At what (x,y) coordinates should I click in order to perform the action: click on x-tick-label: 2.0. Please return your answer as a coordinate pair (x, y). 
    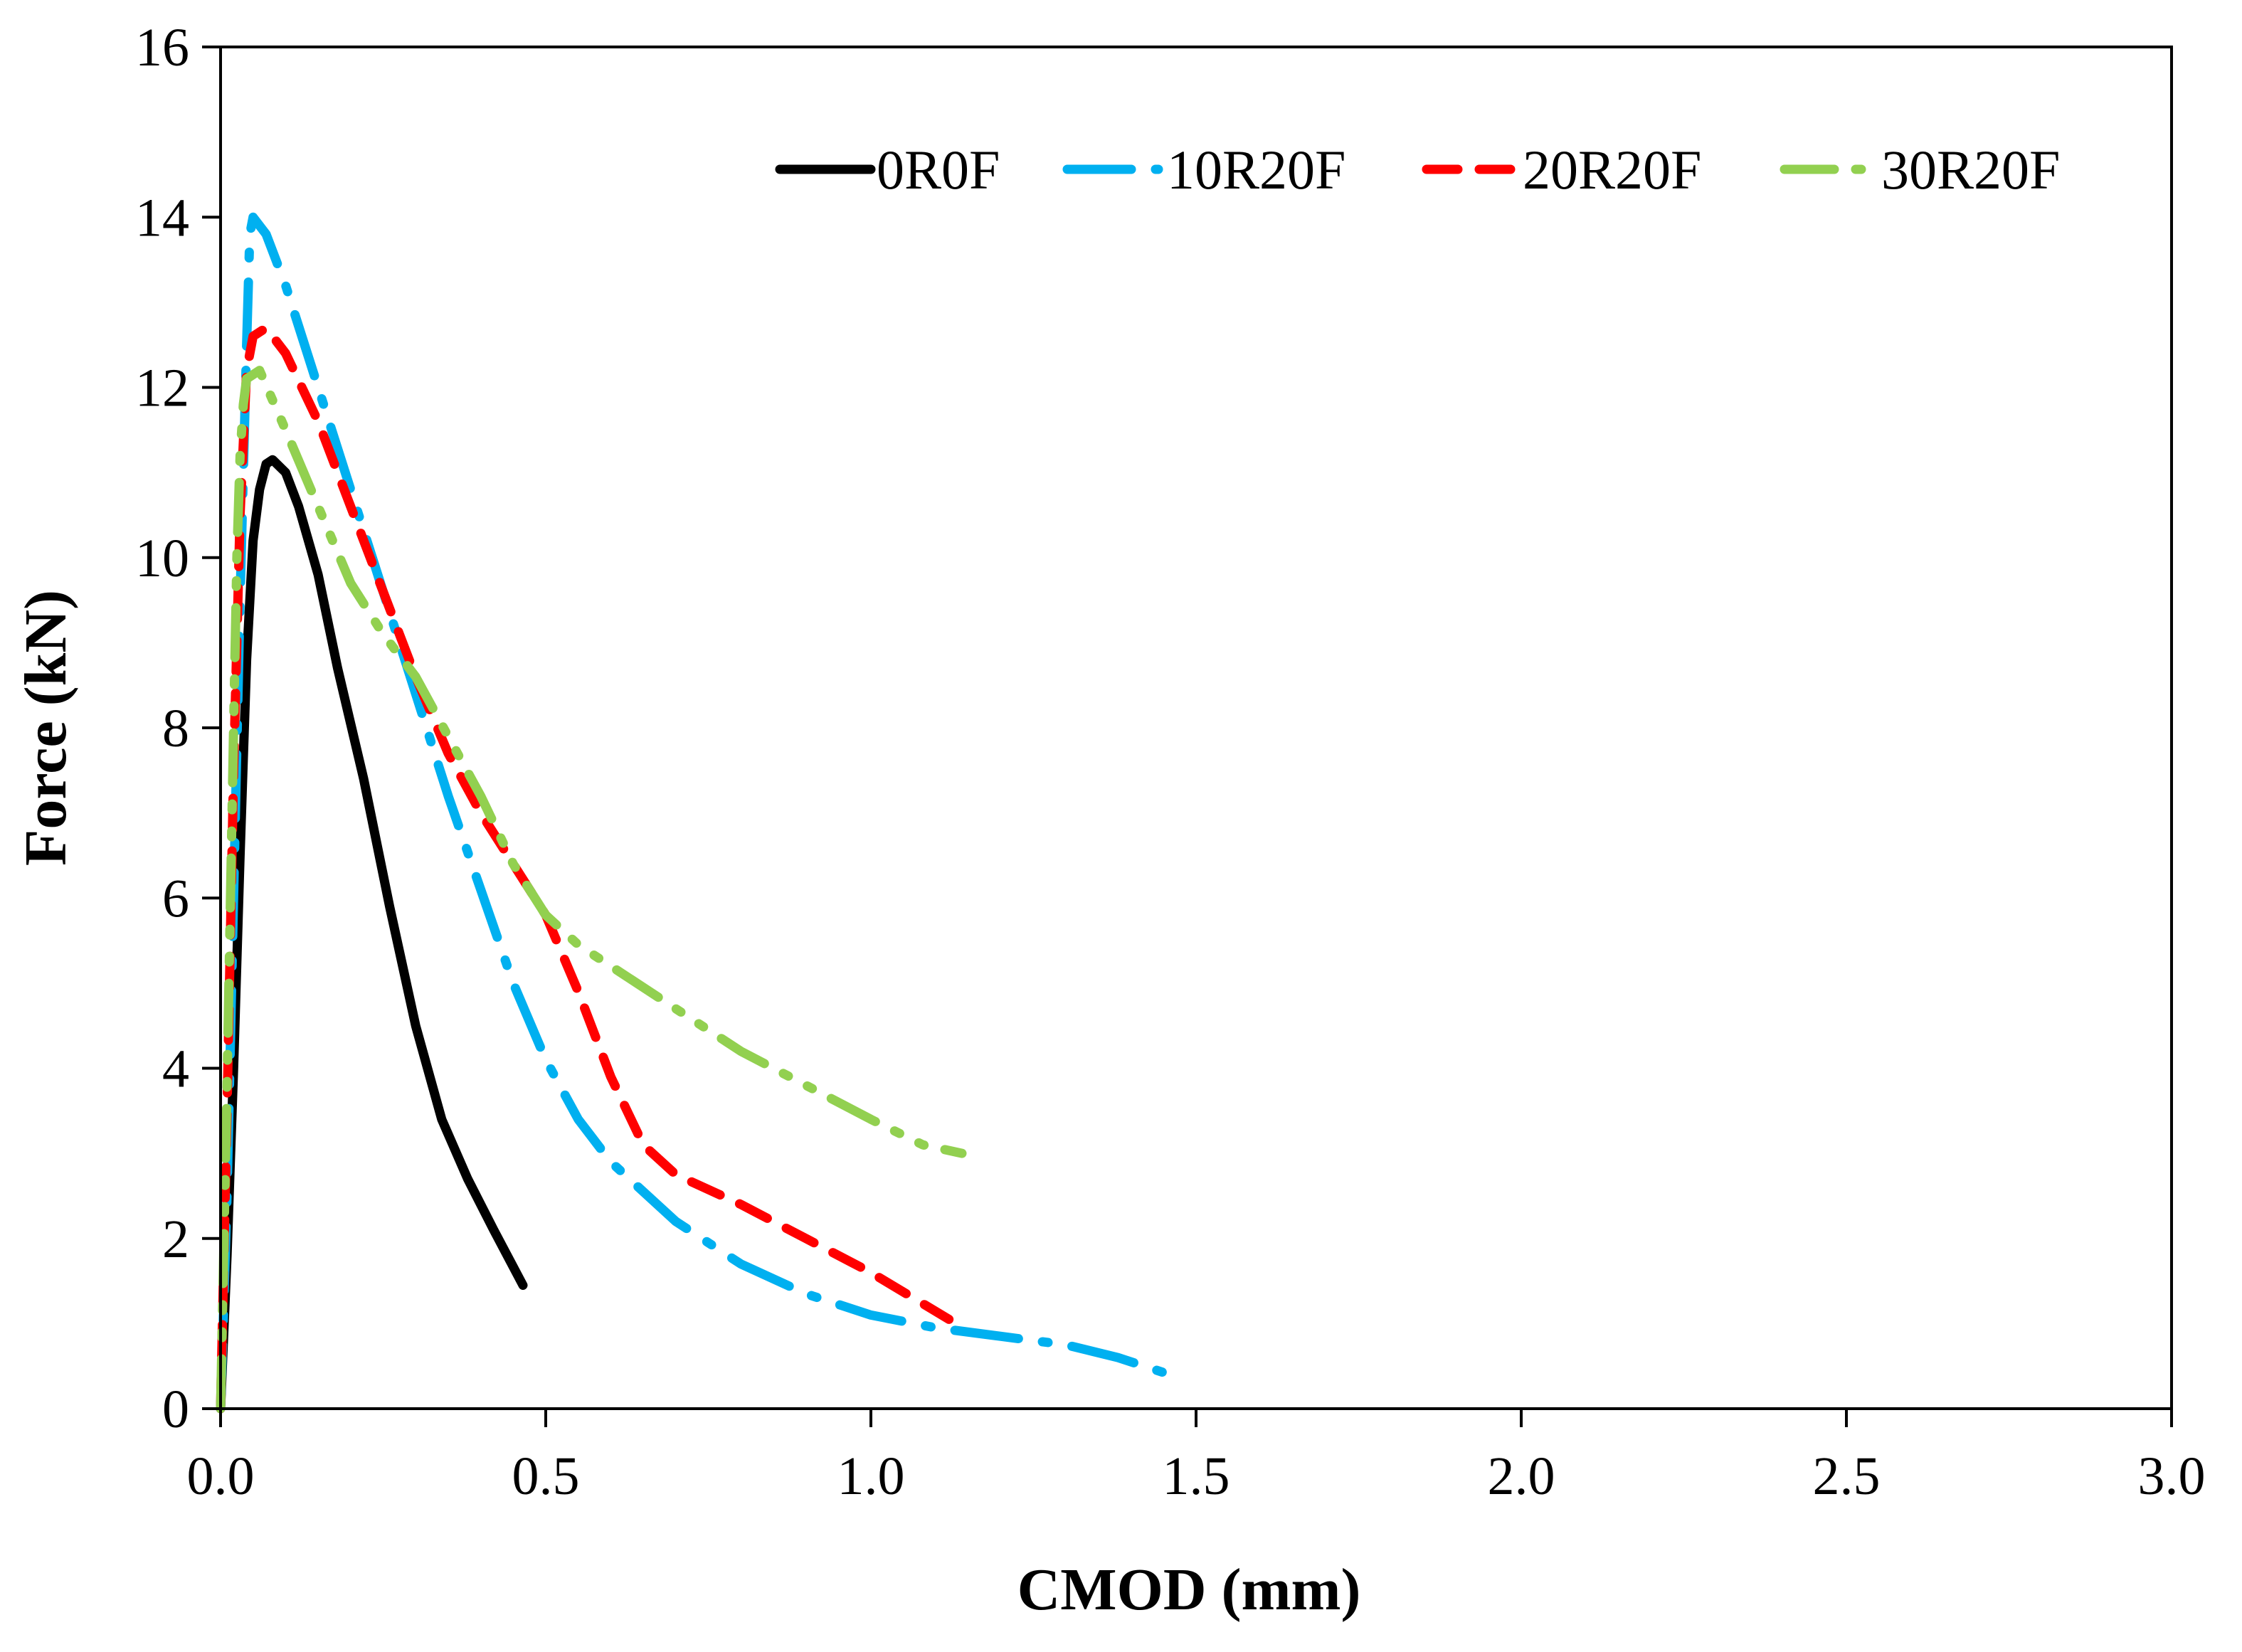
    Looking at the image, I should click on (1521, 1476).